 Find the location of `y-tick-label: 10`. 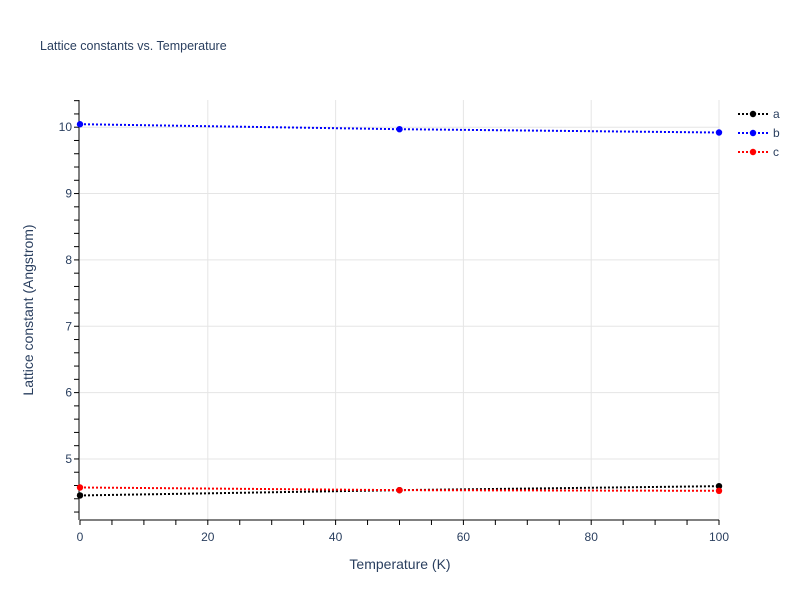

y-tick-label: 10 is located at coordinates (66, 127).